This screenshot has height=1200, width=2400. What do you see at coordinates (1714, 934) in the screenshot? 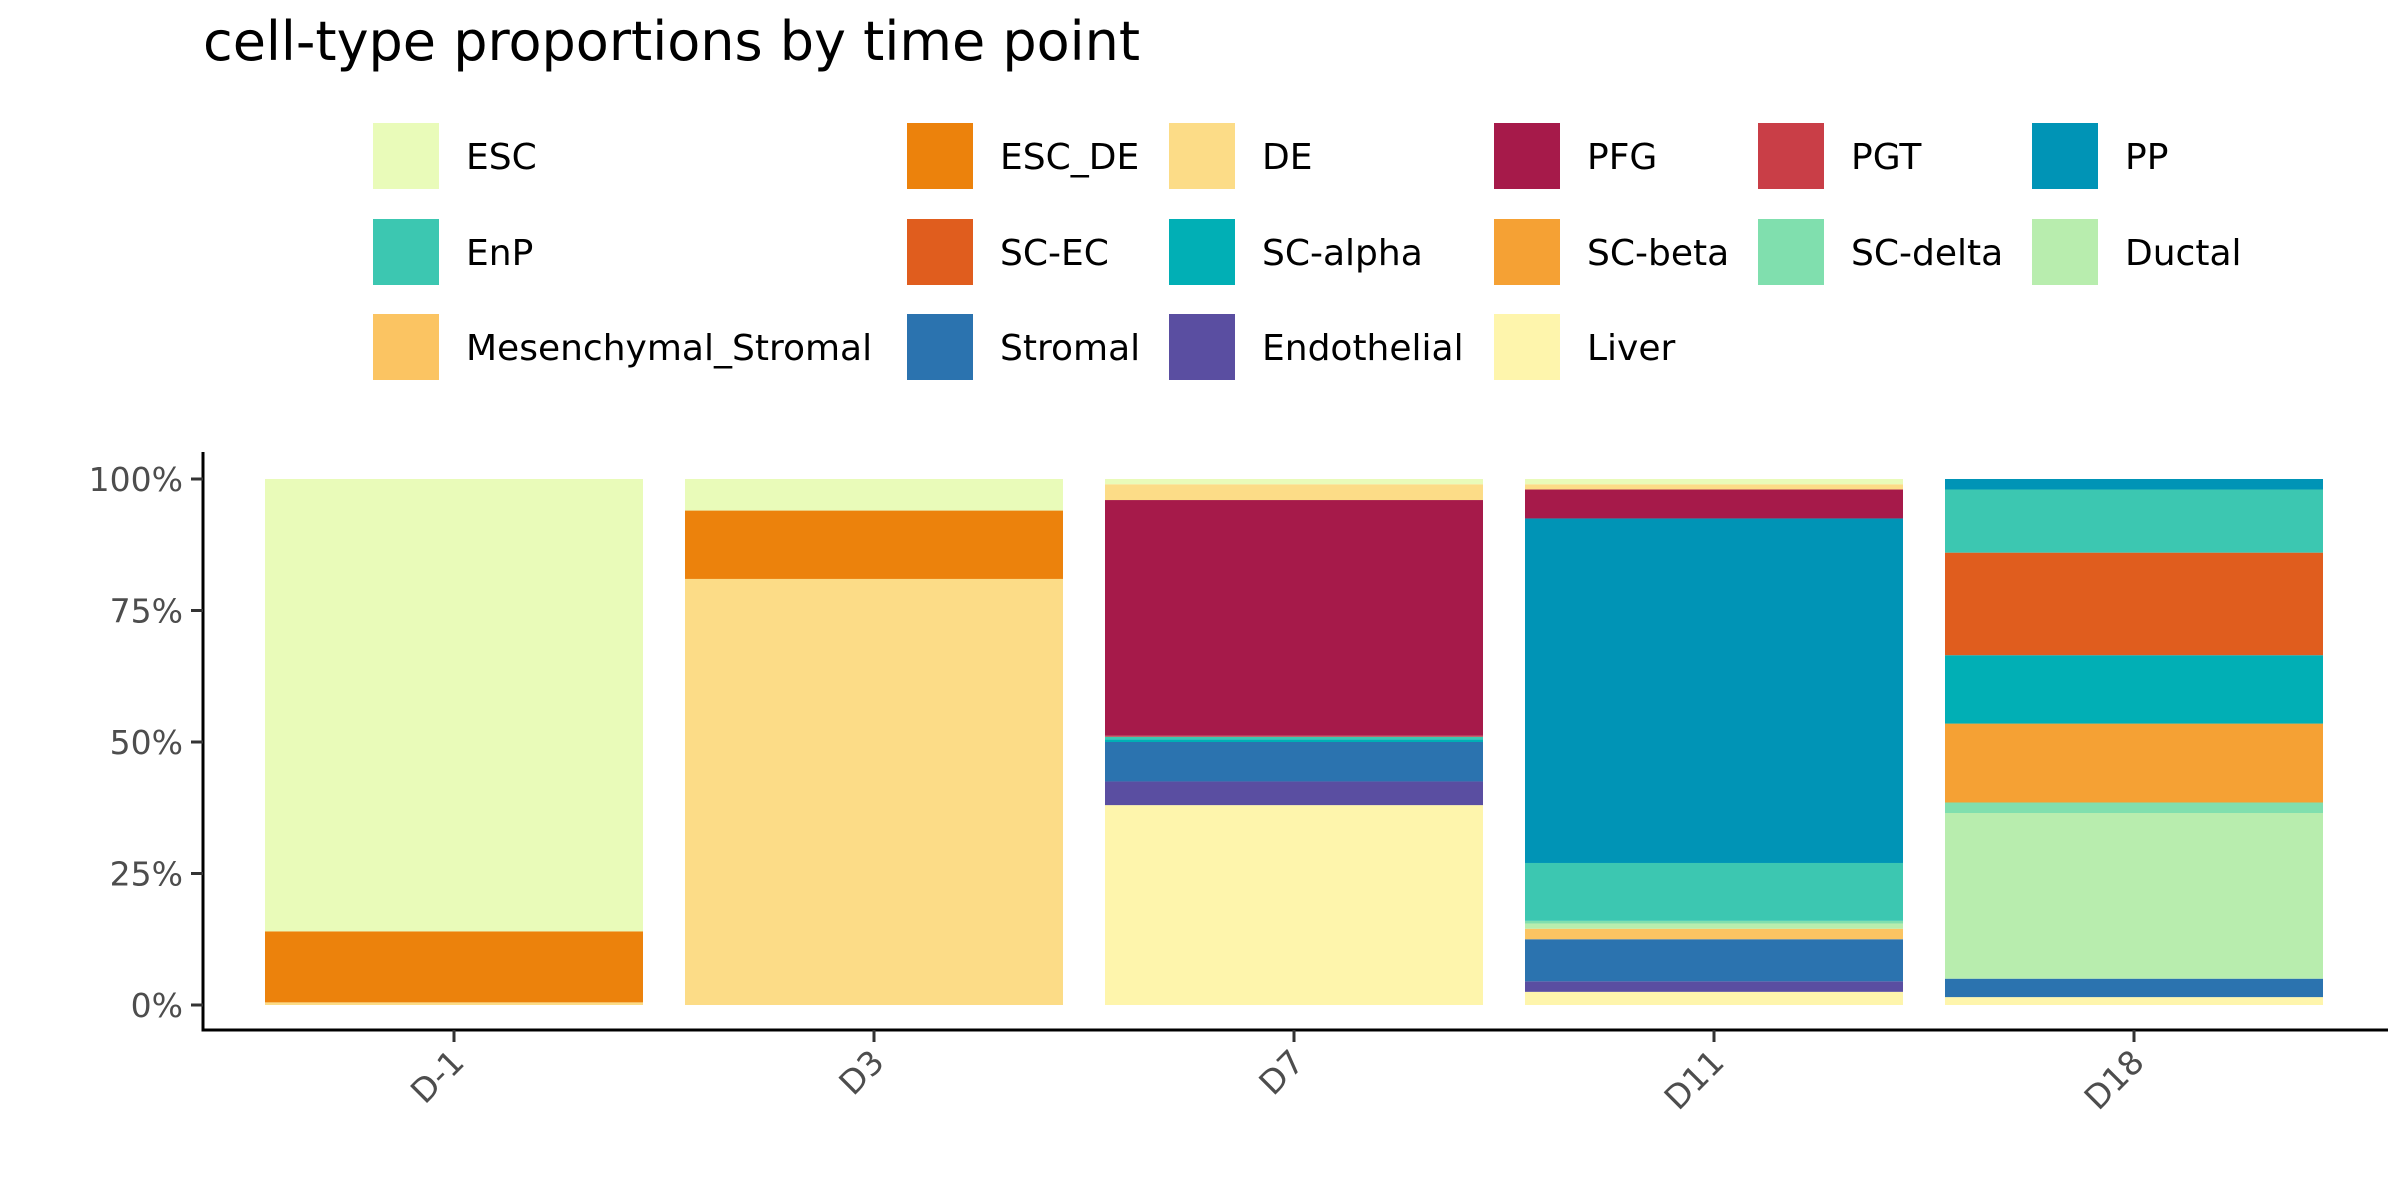
I see `bar-segment-d11-mesenchymal-stromal` at bounding box center [1714, 934].